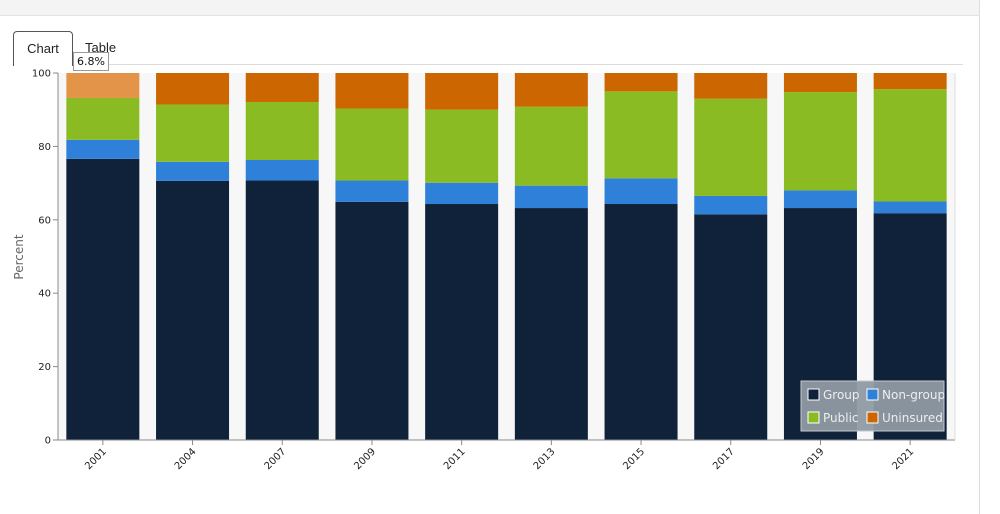 This screenshot has height=514, width=1000. I want to click on x-tick-label-2004: 2004, so click(186, 459).